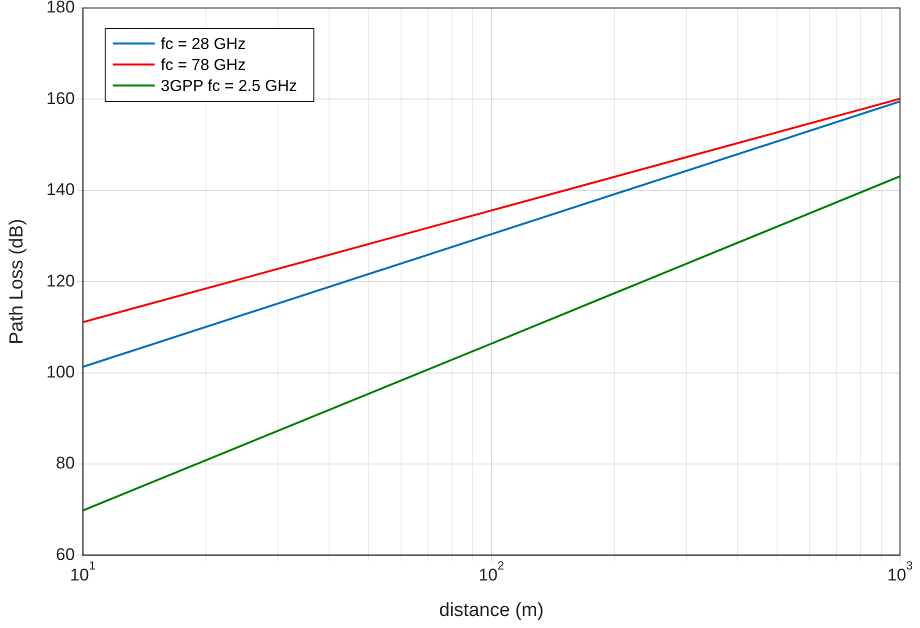 The width and height of the screenshot is (920, 628). I want to click on y-axis-title: Path Loss (dB), so click(17, 281).